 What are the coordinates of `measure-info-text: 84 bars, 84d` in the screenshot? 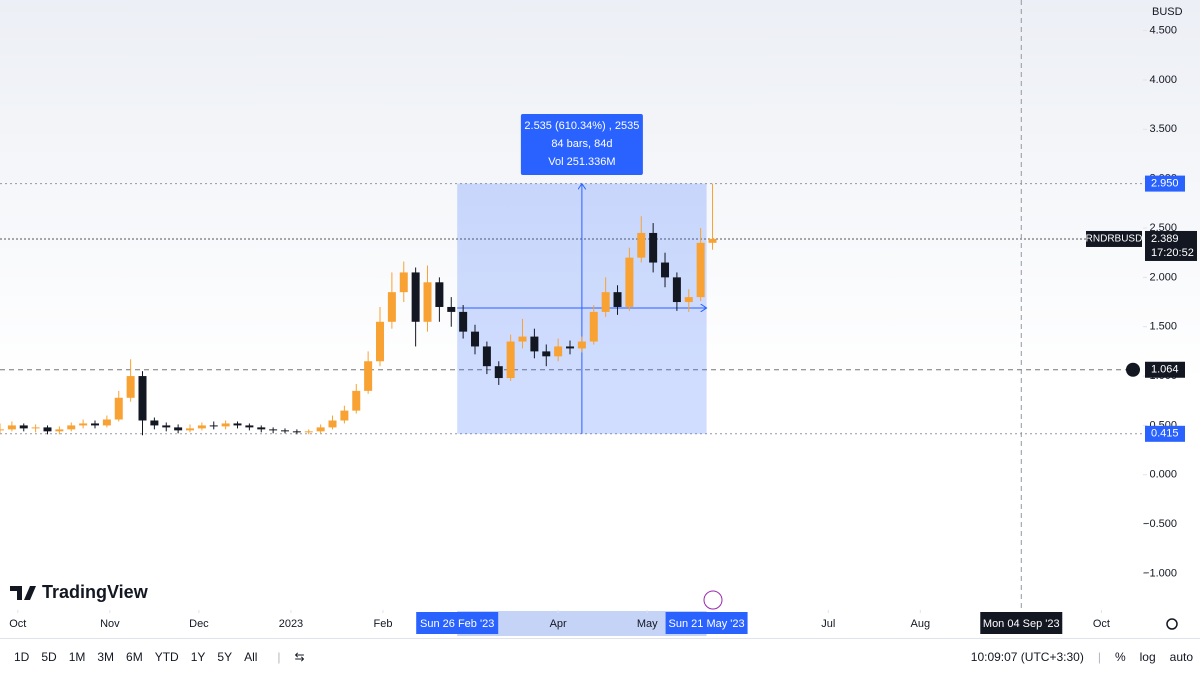 It's located at (581, 144).